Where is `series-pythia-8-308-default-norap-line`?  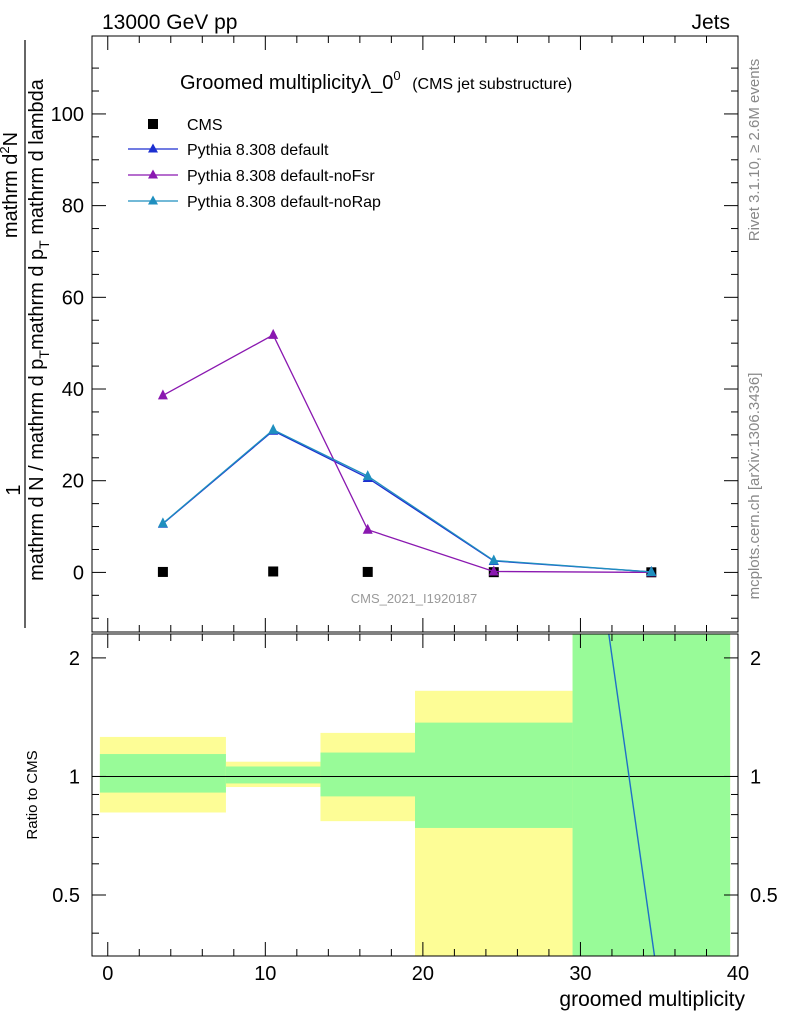 series-pythia-8-308-default-norap-line is located at coordinates (407, 501).